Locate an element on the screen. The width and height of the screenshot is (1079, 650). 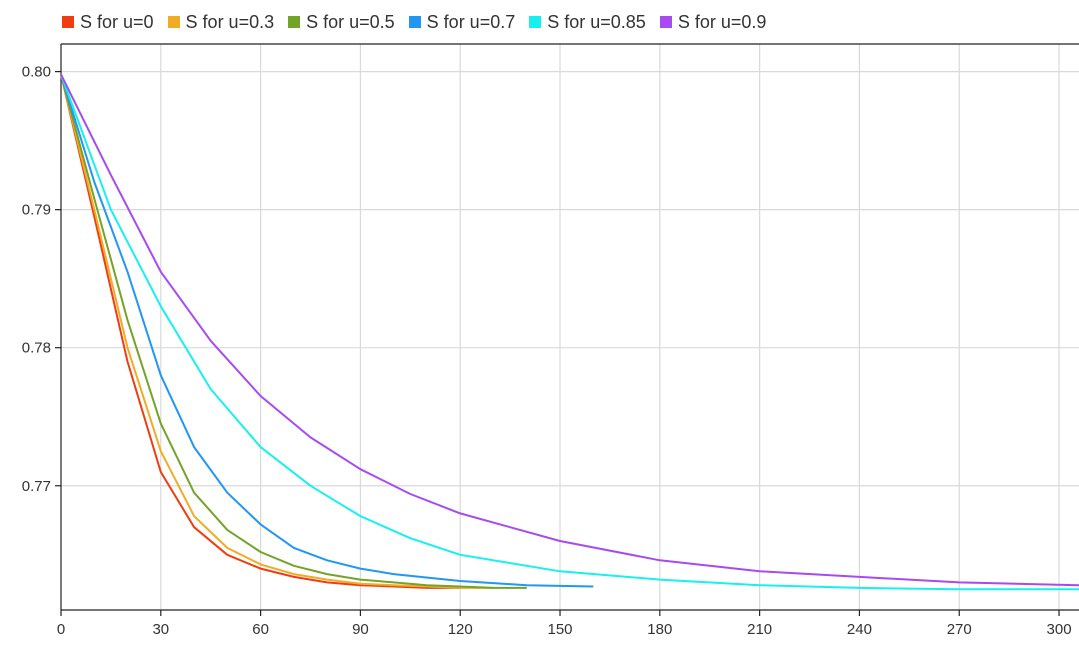
x-tick-label: 120 is located at coordinates (460, 629).